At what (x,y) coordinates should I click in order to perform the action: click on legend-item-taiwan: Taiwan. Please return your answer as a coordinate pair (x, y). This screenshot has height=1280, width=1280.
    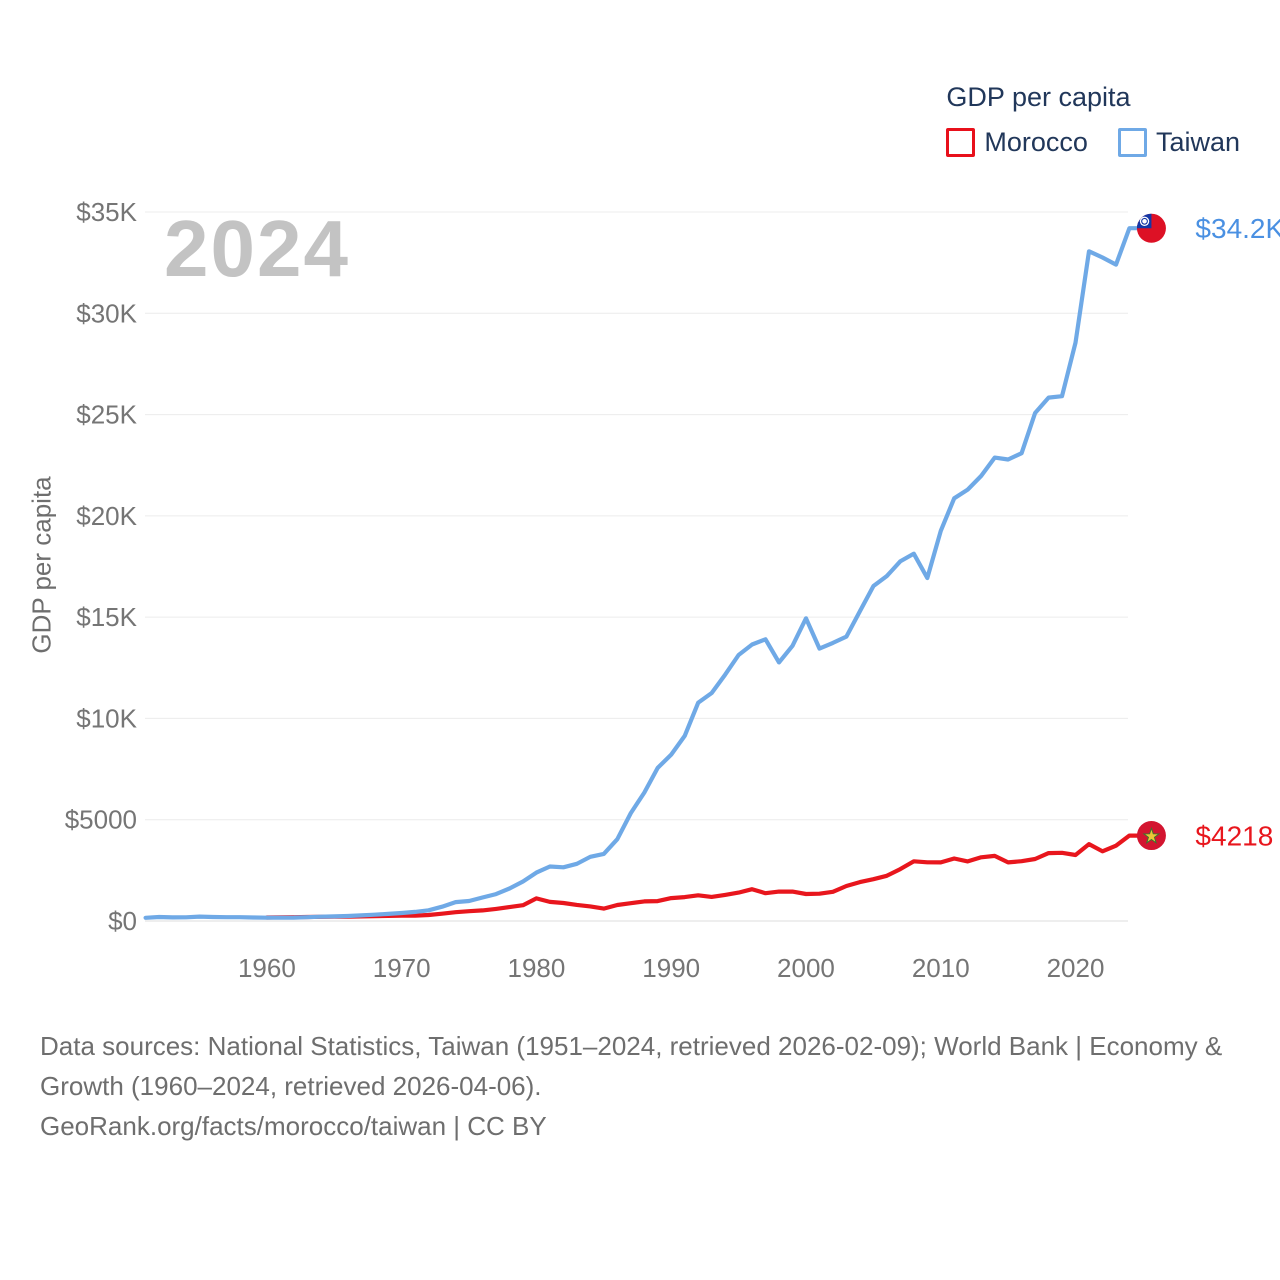
    Looking at the image, I should click on (1178, 142).